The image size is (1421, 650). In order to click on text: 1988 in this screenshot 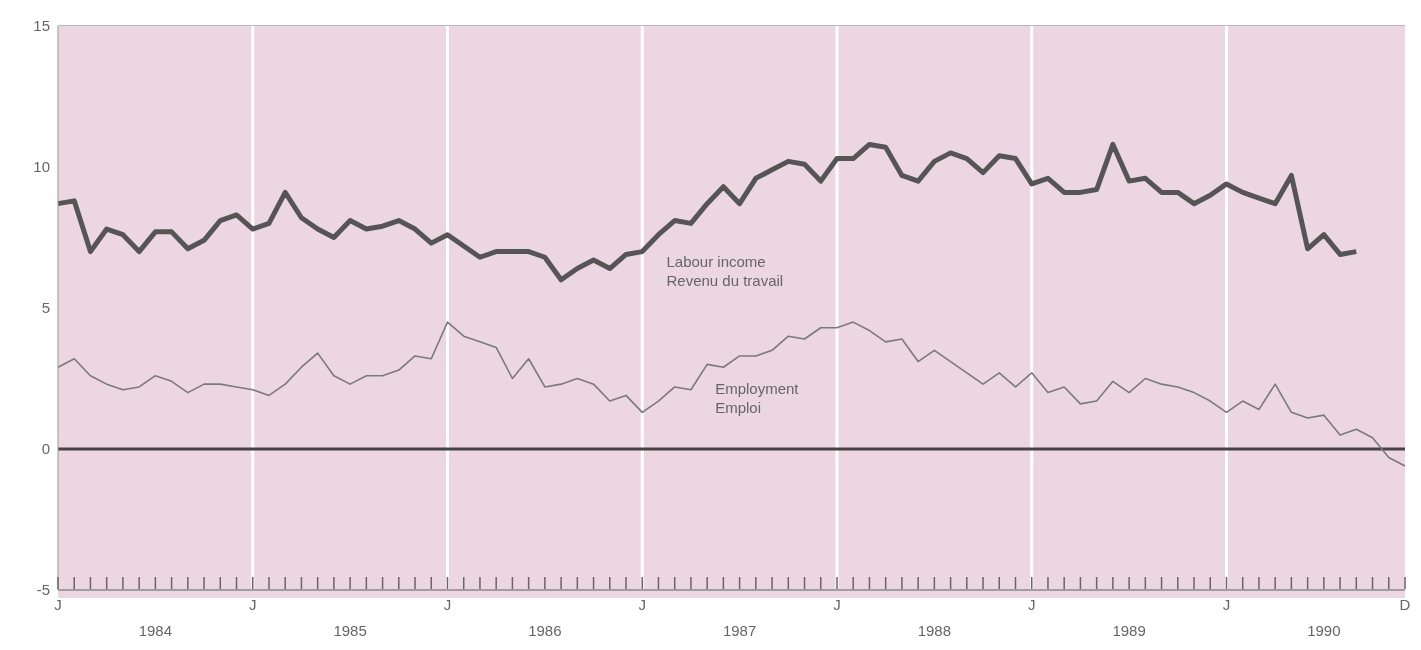, I will do `click(934, 630)`.